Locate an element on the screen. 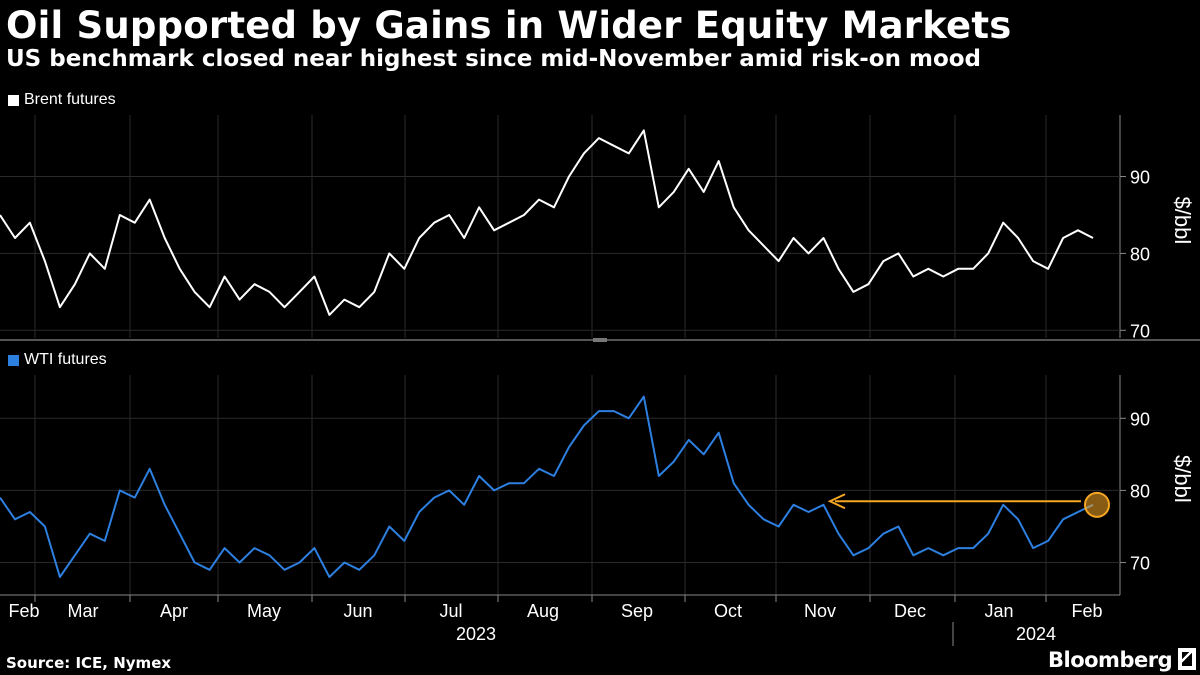 This screenshot has height=675, width=1200. panel-divider-handle is located at coordinates (600, 340).